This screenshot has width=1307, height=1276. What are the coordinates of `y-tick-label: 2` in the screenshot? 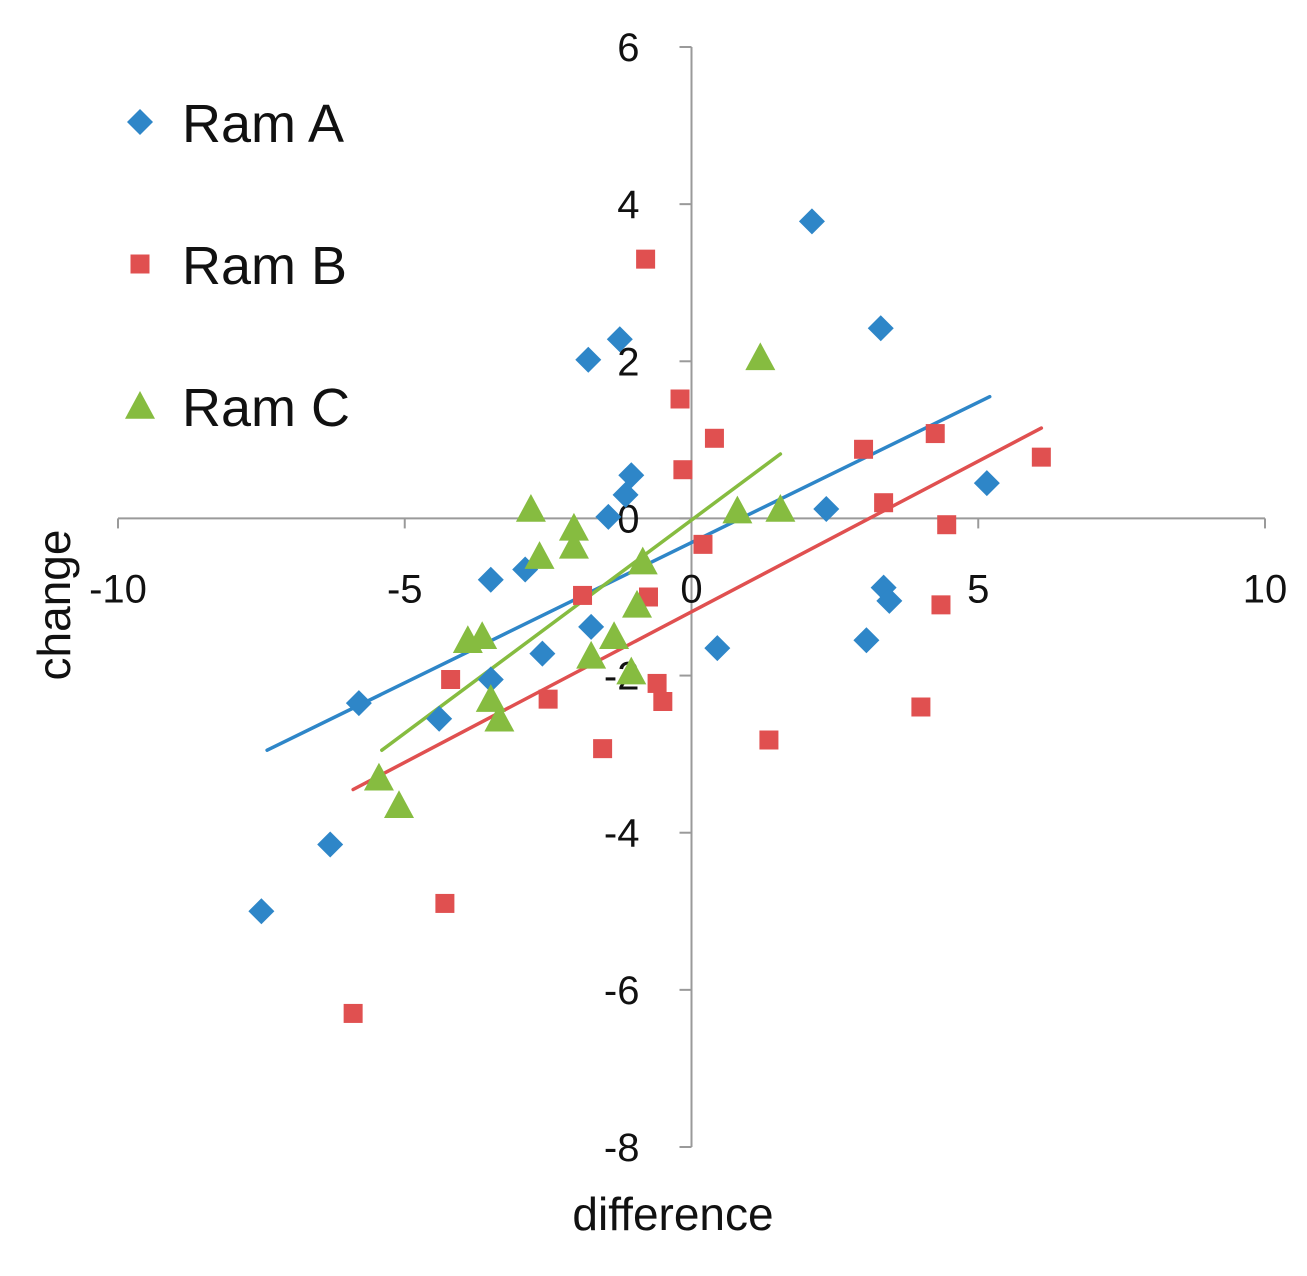 It's located at (628, 362).